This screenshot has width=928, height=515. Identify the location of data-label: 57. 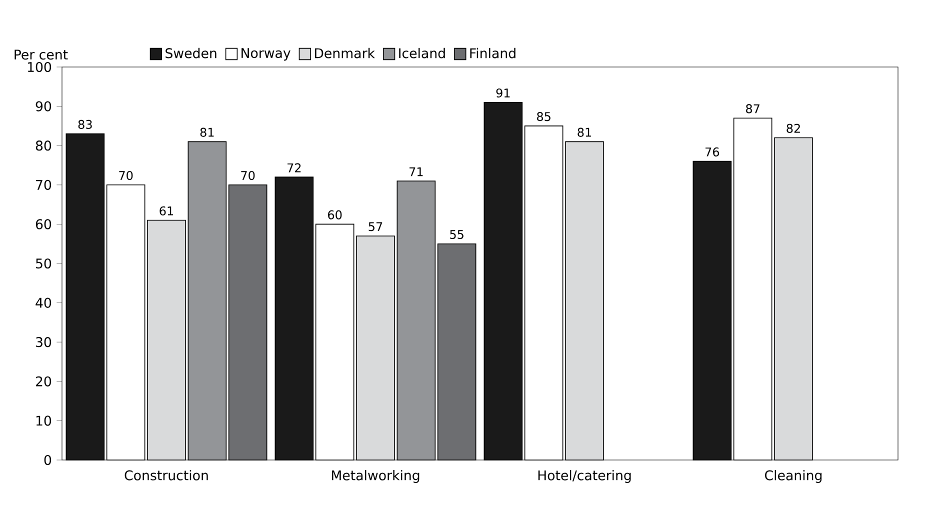
(375, 227).